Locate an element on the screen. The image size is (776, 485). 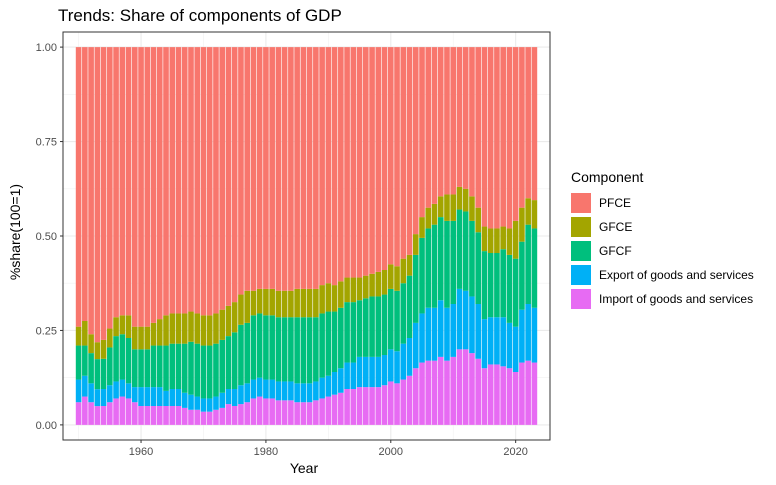
x-axis-label: Year is located at coordinates (304, 468).